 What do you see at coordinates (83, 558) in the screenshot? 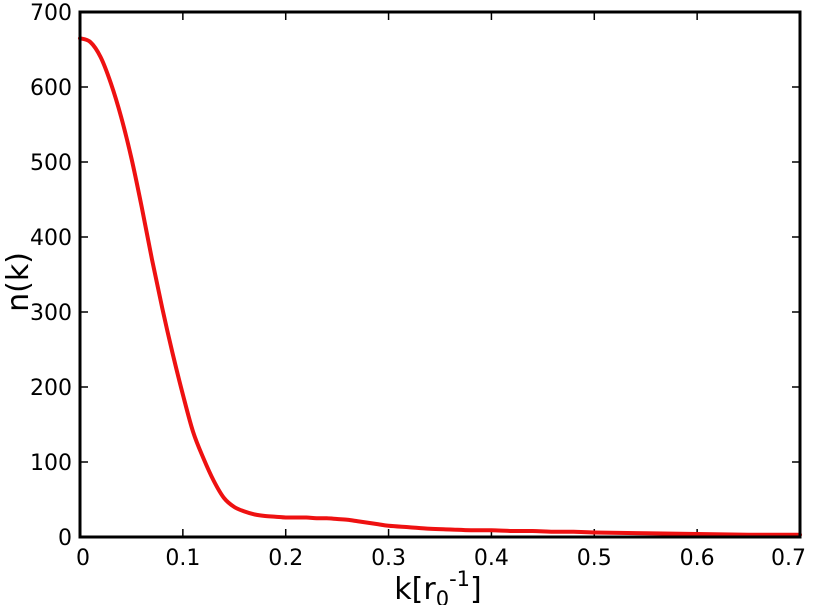
I see `x-tick-label: 0` at bounding box center [83, 558].